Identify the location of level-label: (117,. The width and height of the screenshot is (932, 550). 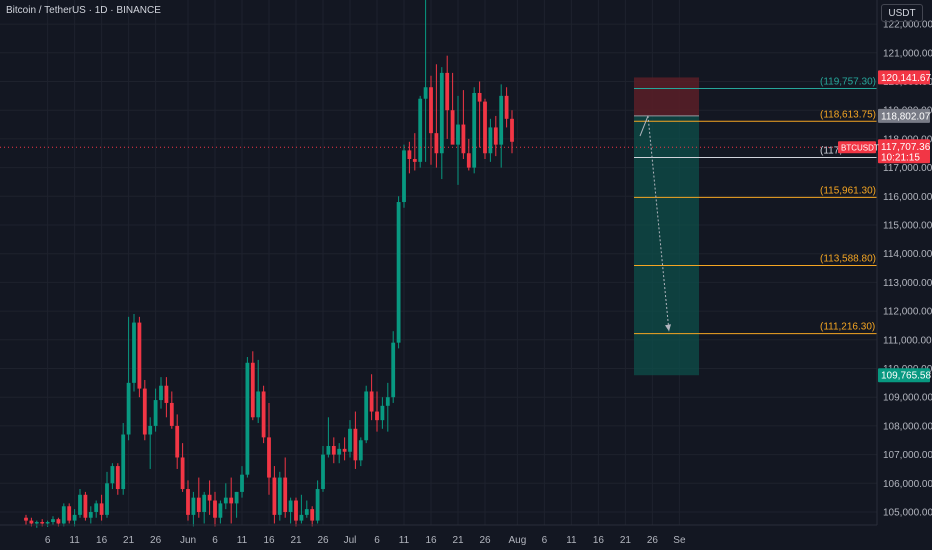
(831, 151).